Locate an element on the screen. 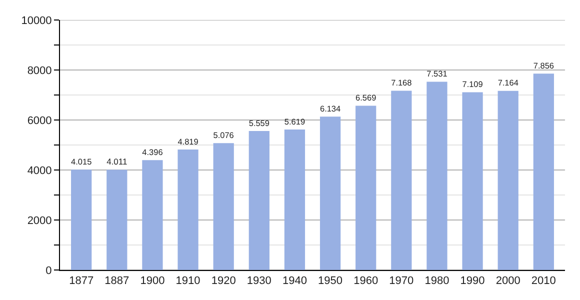 This screenshot has height=300, width=580. data-label: 4.396 is located at coordinates (153, 152).